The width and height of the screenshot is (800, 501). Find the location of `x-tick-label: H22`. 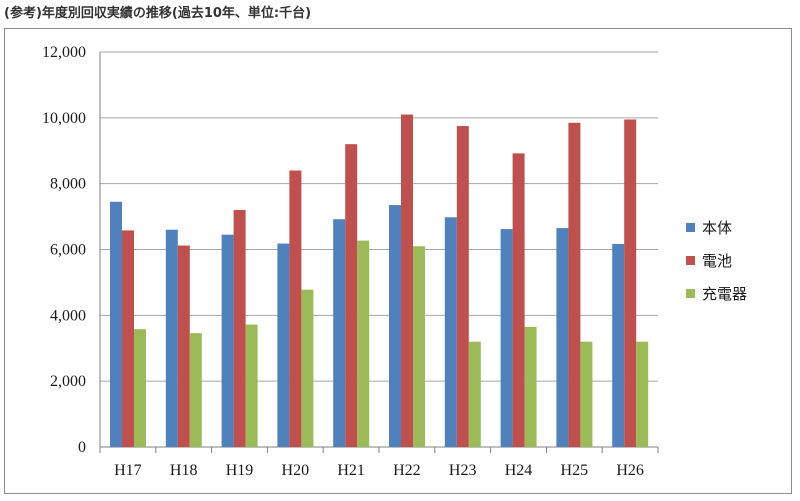

x-tick-label: H22 is located at coordinates (407, 470).